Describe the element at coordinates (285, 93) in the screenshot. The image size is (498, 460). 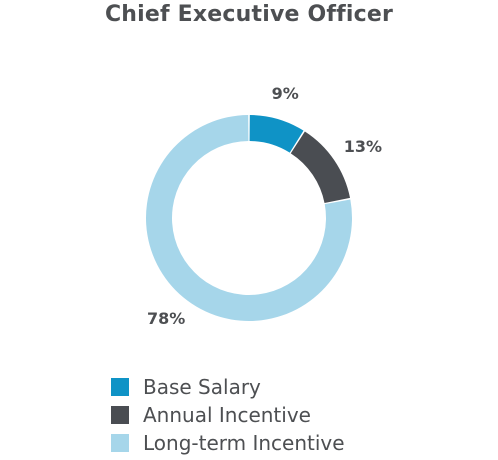
I see `data-label-base-salary: 9%` at that location.